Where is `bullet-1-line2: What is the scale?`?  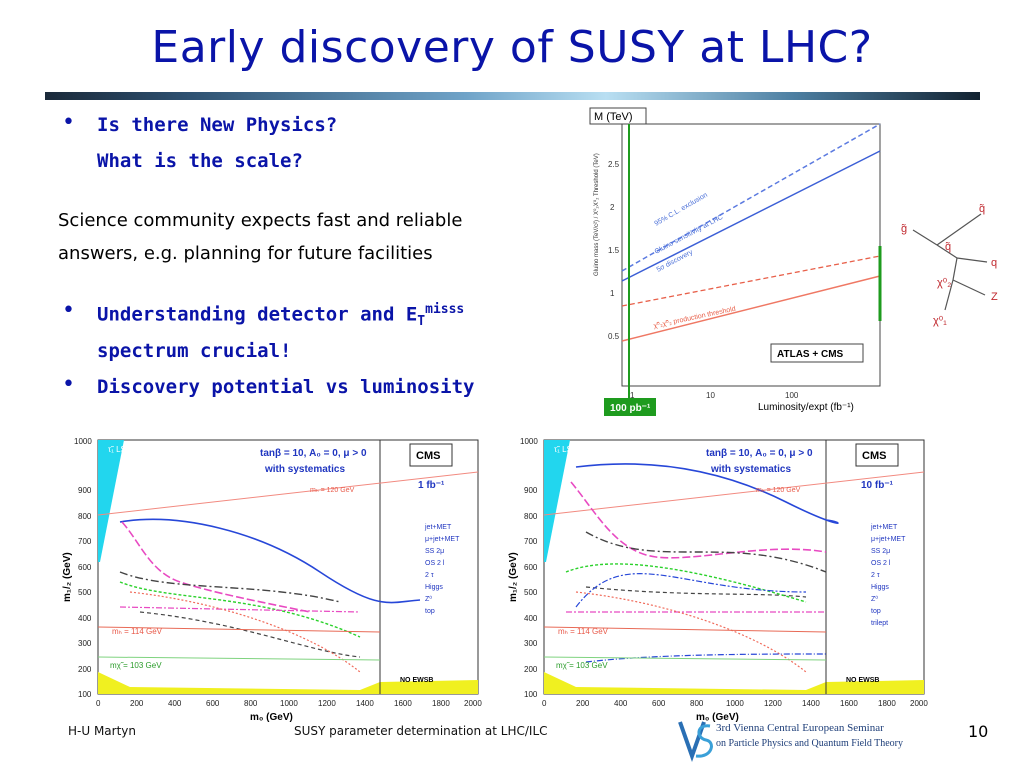 bullet-1-line2: What is the scale? is located at coordinates (200, 161).